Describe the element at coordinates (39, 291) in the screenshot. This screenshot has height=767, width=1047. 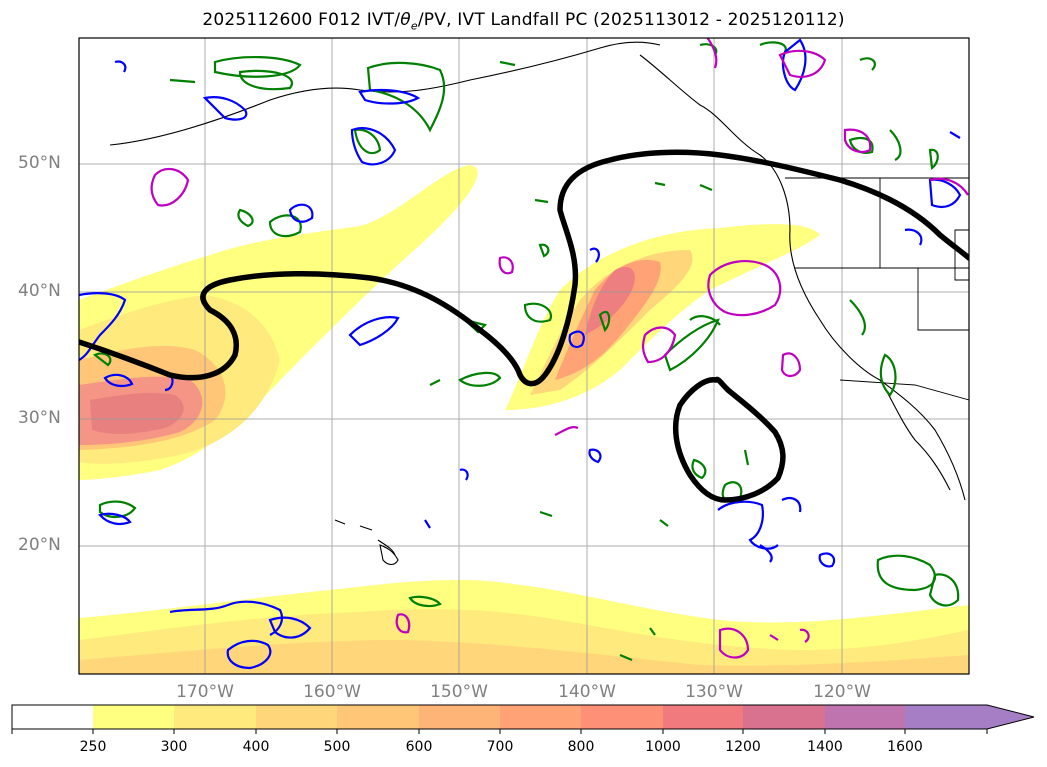
I see `lat-label-40n: 40°N` at that location.